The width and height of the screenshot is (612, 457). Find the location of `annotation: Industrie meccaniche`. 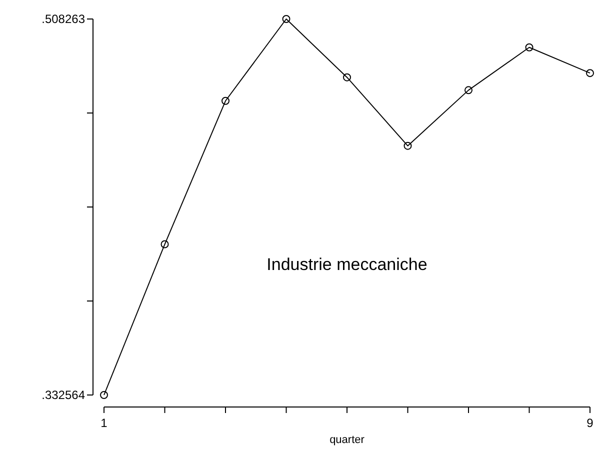

annotation: Industrie meccaniche is located at coordinates (347, 264).